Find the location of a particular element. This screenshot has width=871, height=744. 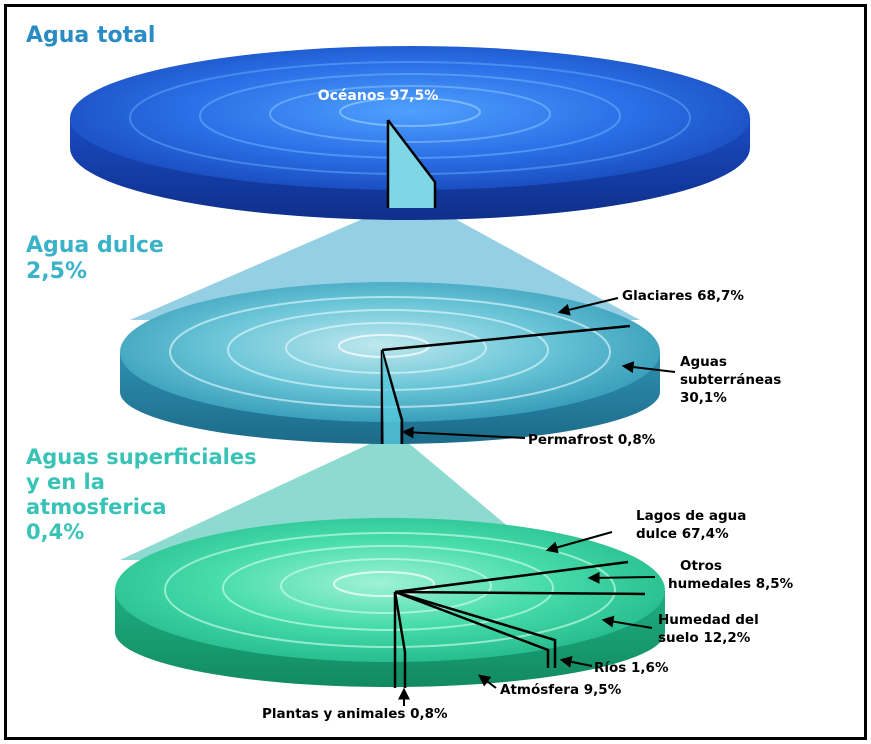

title-superficiales-4: 0,4% is located at coordinates (55, 532).